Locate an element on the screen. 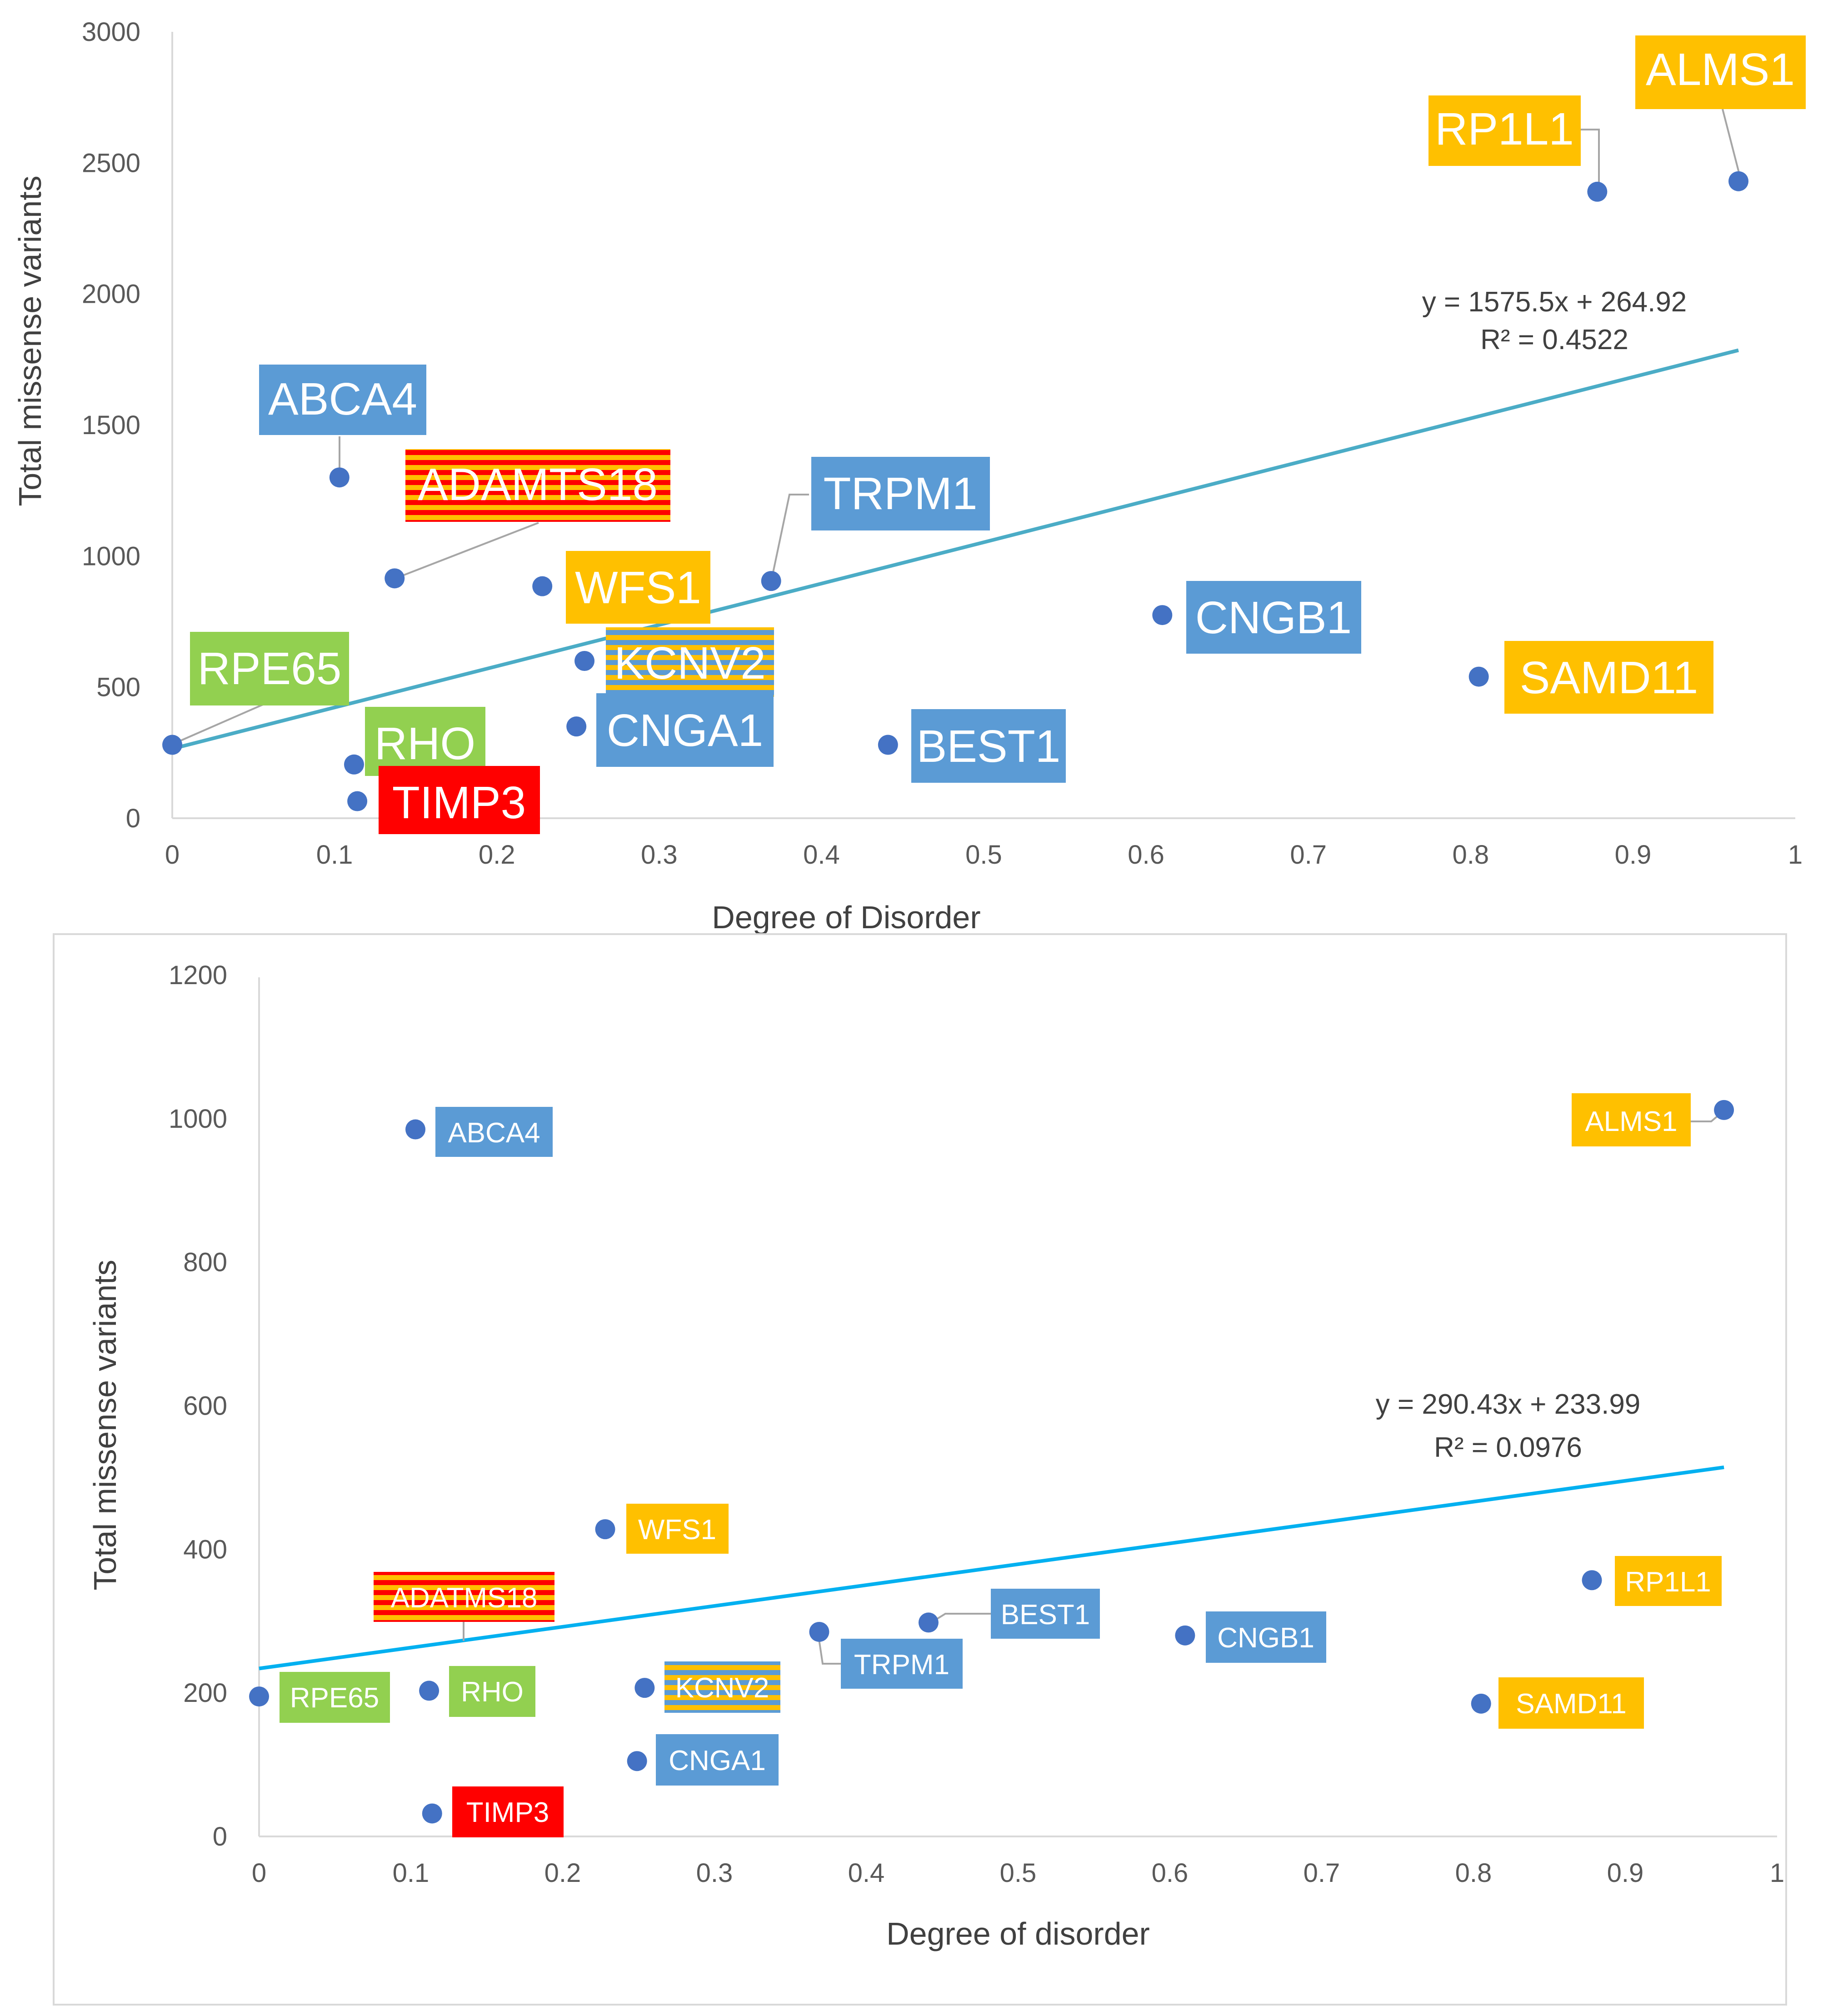  x-axis-title: Degree of Disorder is located at coordinates (846, 917).